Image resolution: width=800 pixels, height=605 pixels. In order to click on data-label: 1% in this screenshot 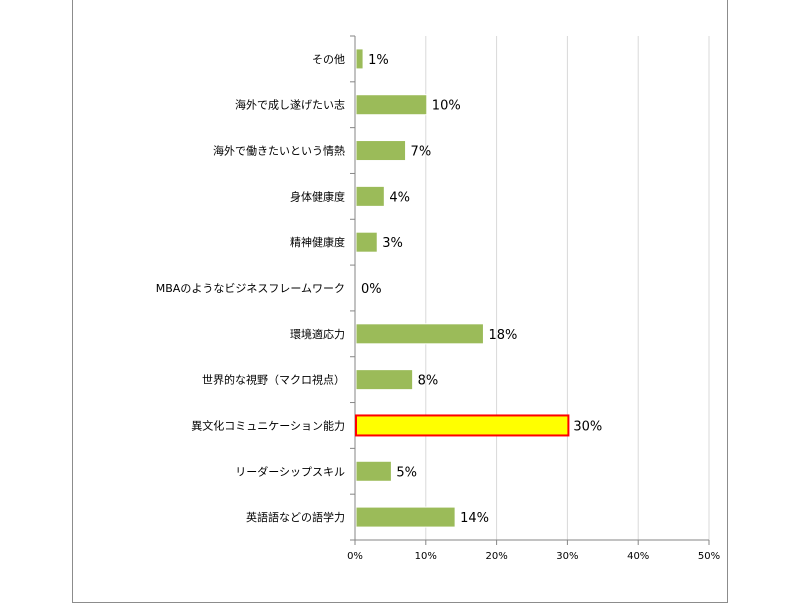, I will do `click(378, 60)`.